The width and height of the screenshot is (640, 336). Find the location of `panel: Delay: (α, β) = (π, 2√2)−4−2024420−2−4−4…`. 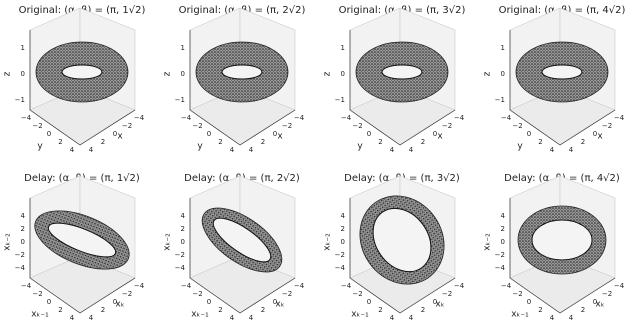

panel: Delay: (α, β) = (π, 2√2)−4−2024420−2−4−4… is located at coordinates (234, 247).